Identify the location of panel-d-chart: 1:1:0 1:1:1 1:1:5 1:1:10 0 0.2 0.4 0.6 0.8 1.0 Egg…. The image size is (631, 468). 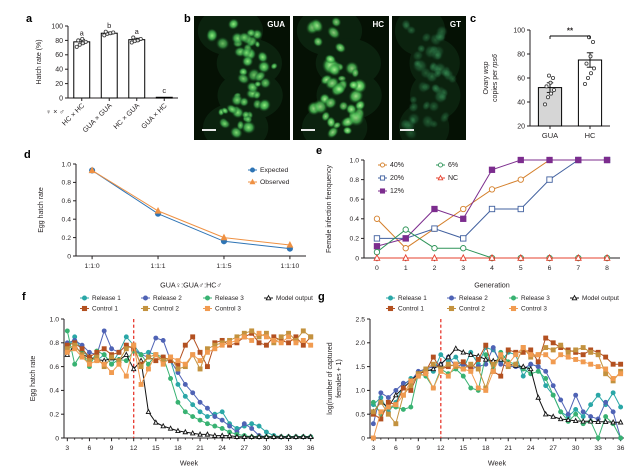
(174, 224).